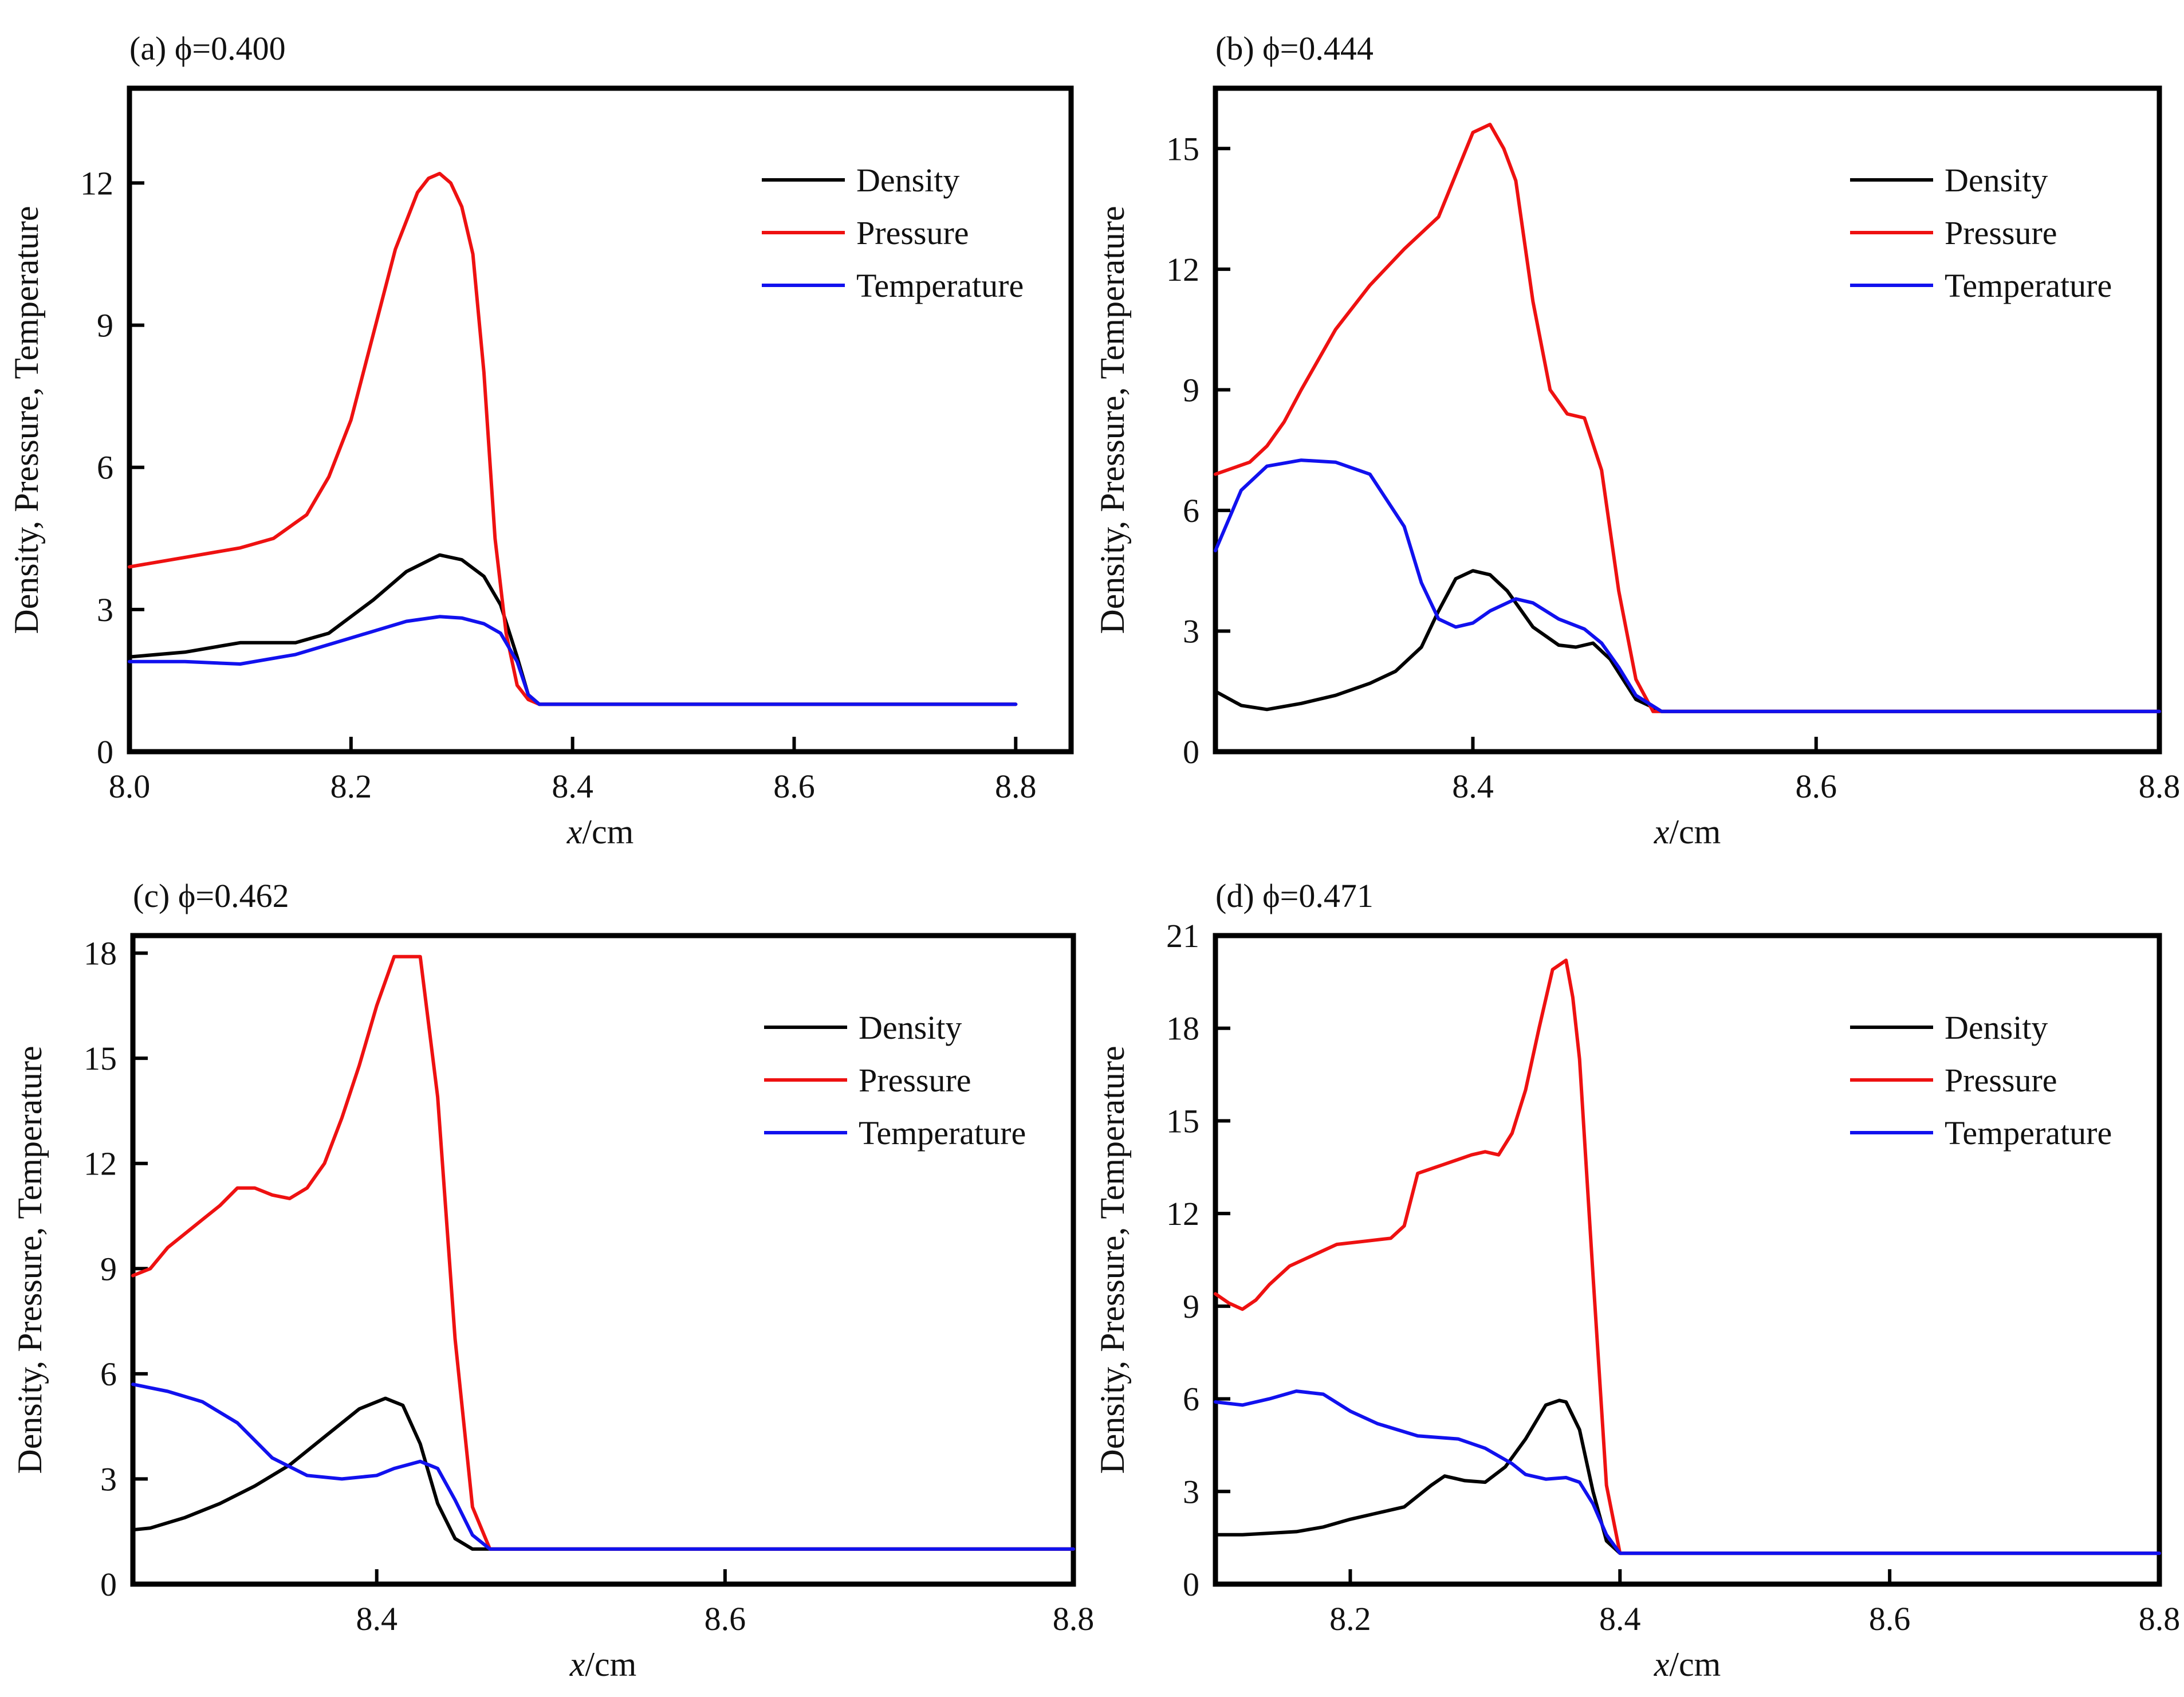 Image resolution: width=2184 pixels, height=1697 pixels. What do you see at coordinates (573, 439) in the screenshot?
I see `series-line-pressure` at bounding box center [573, 439].